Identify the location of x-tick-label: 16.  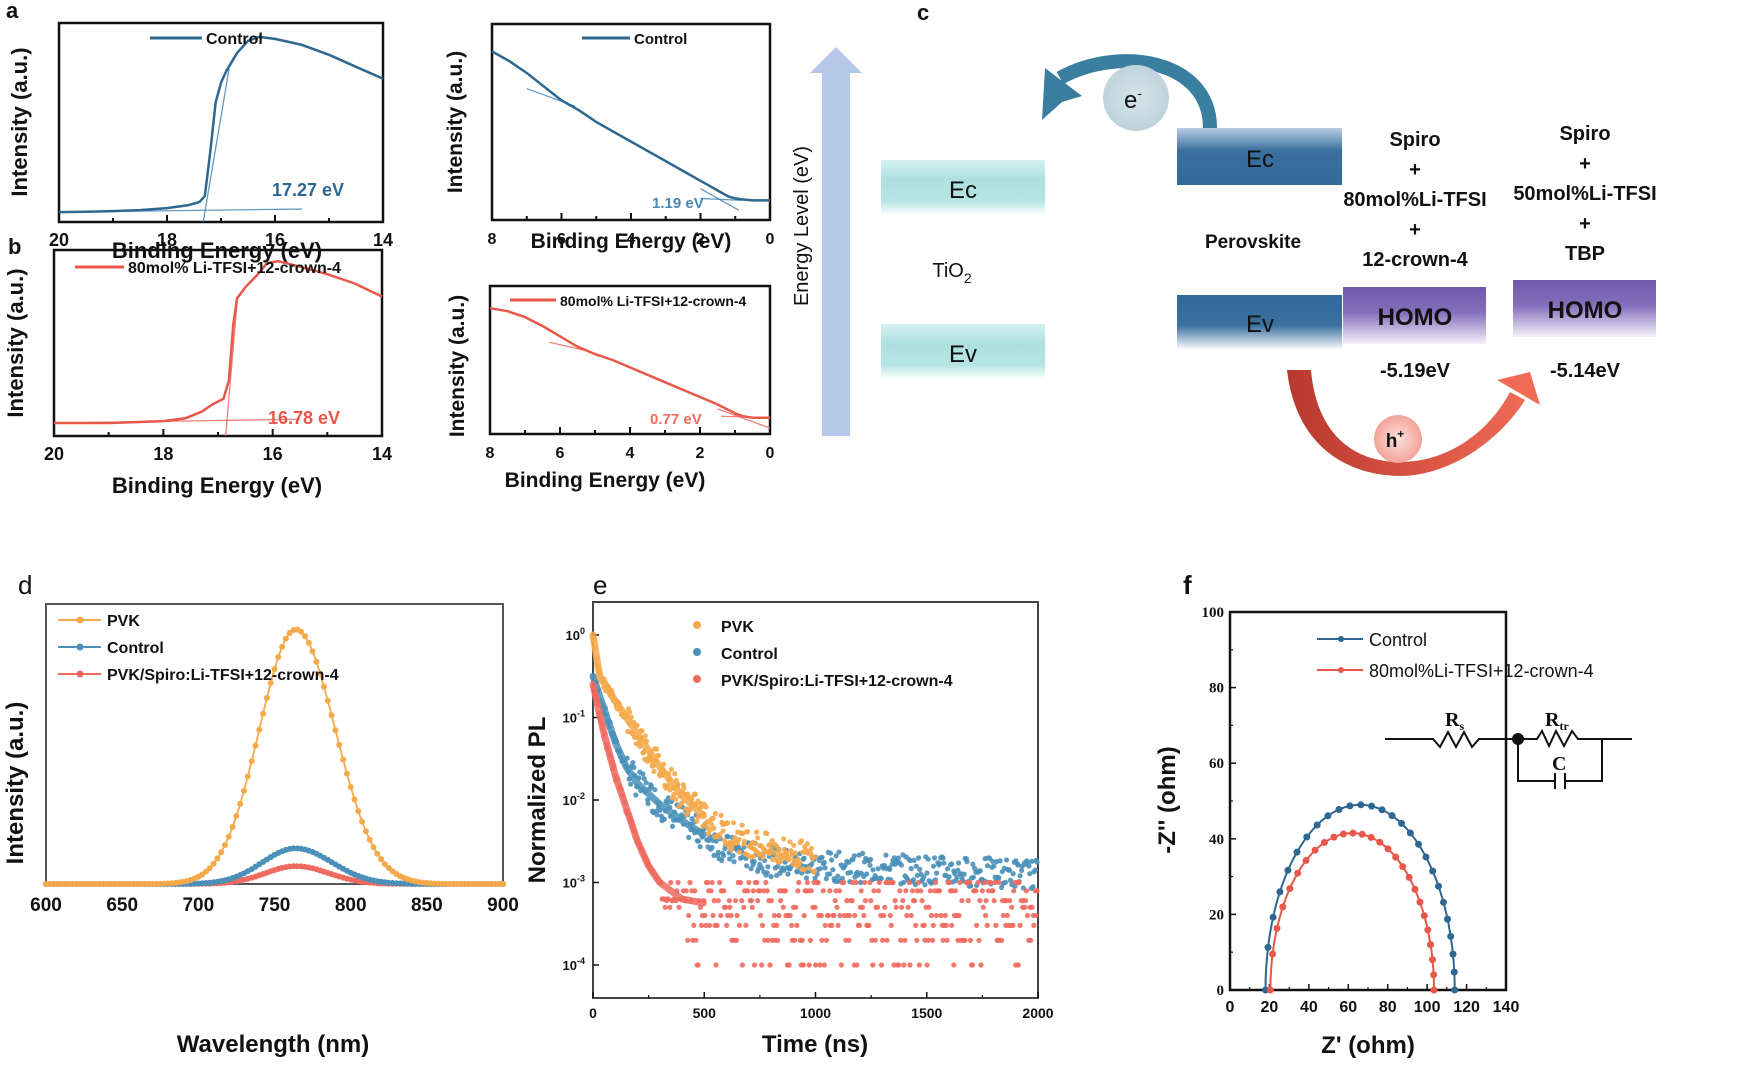
(273, 454).